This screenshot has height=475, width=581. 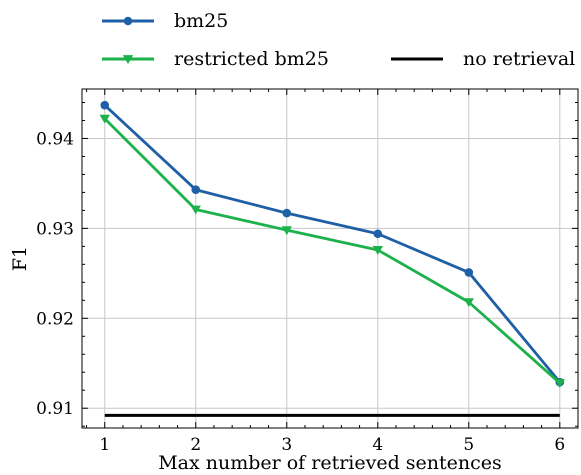 What do you see at coordinates (55, 139) in the screenshot?
I see `y-tick-label: 0.94` at bounding box center [55, 139].